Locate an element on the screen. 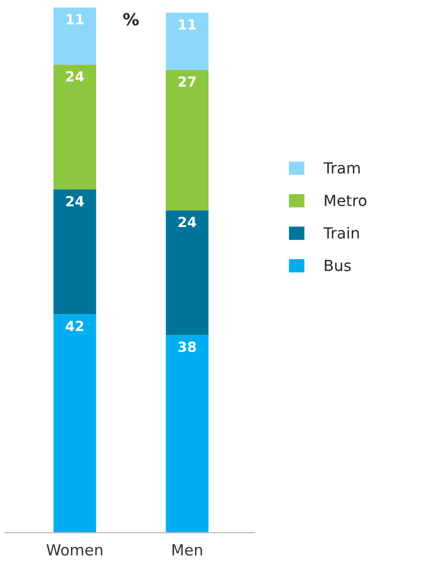  annotation: % is located at coordinates (131, 19).